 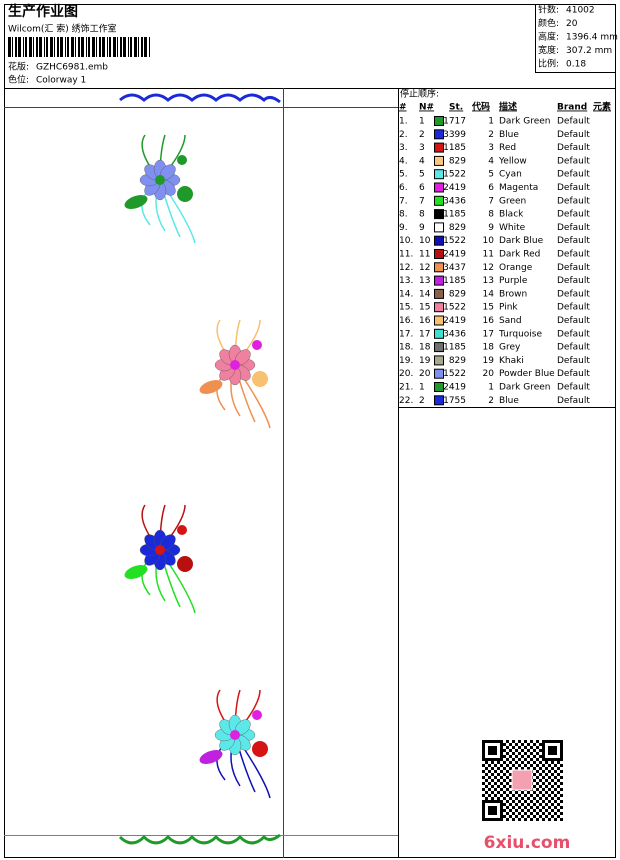 I want to click on stop-number: 15, so click(x=424, y=308).